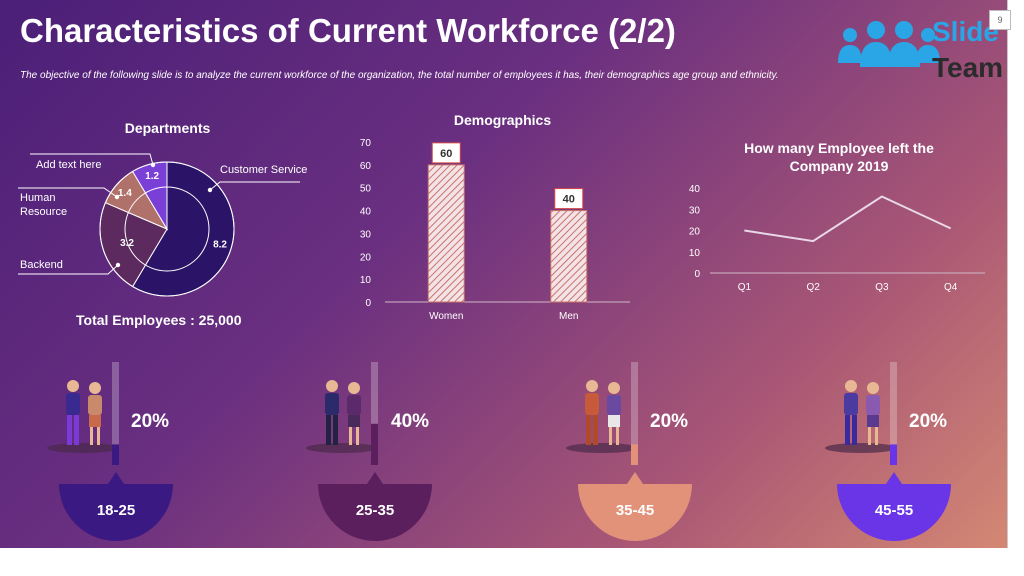  I want to click on callout-line-customer-service, so click(254, 186).